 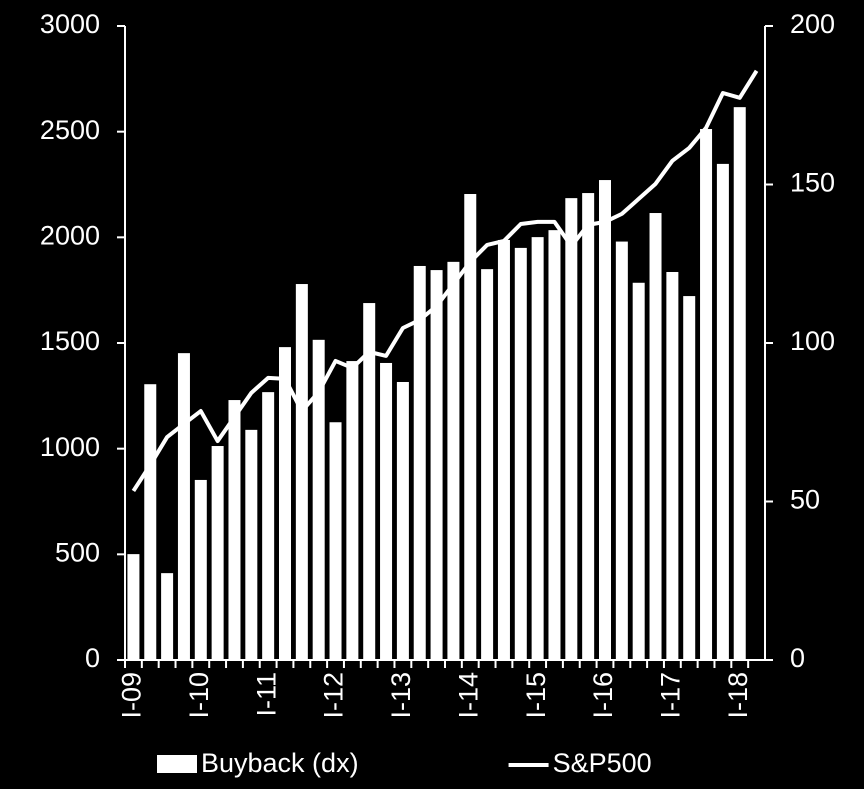 What do you see at coordinates (280, 763) in the screenshot?
I see `legend-label: Buyback (dx)` at bounding box center [280, 763].